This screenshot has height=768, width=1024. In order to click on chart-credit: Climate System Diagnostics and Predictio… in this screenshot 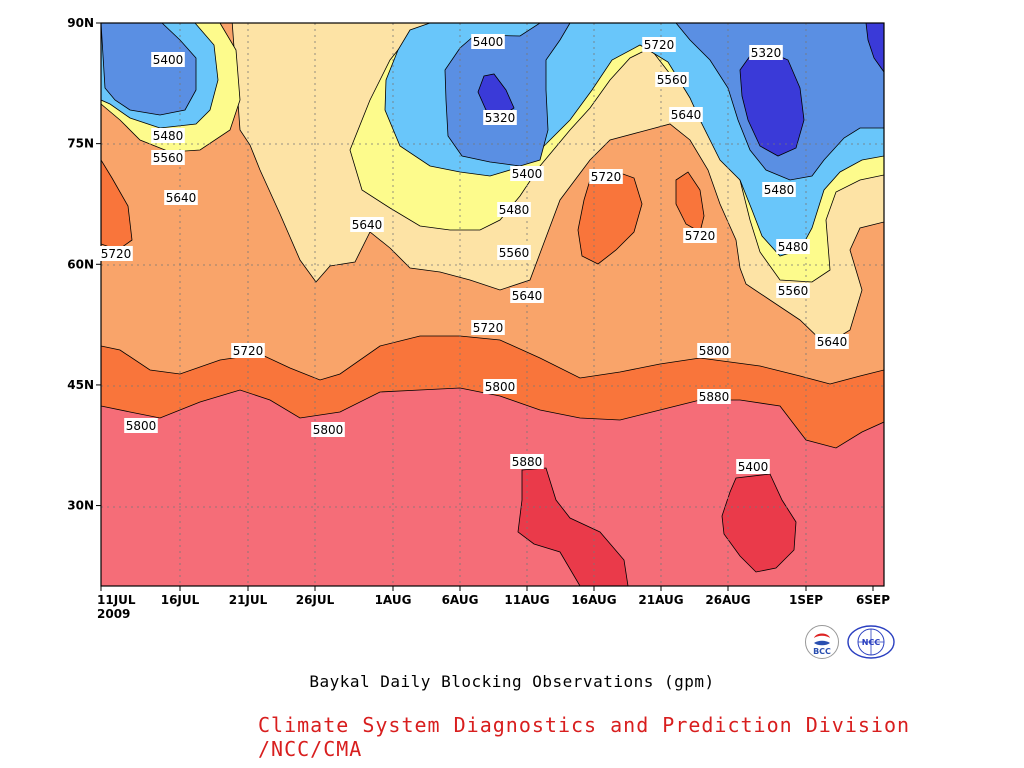, I will do `click(584, 737)`.